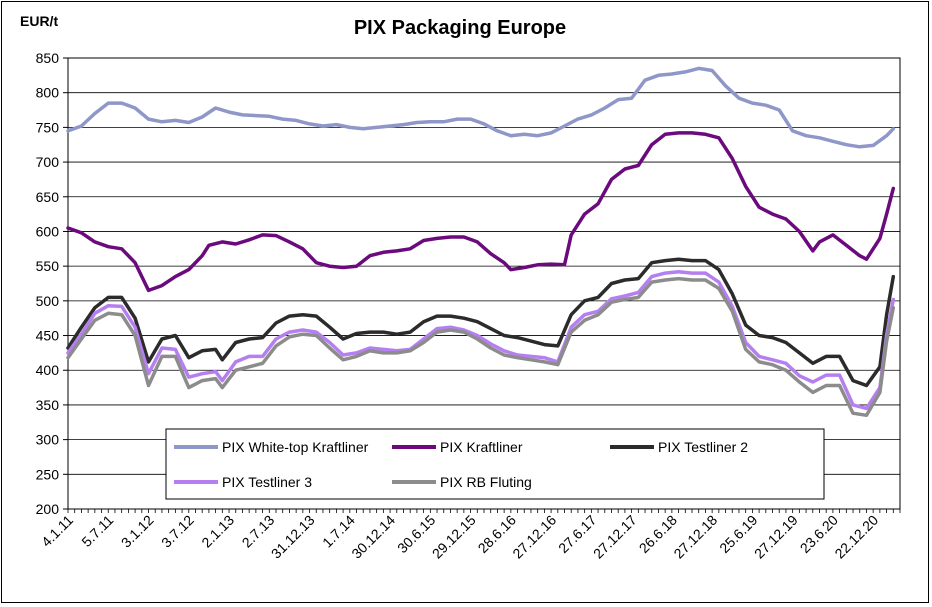 The height and width of the screenshot is (607, 932). I want to click on y-tick-label: 550, so click(48, 266).